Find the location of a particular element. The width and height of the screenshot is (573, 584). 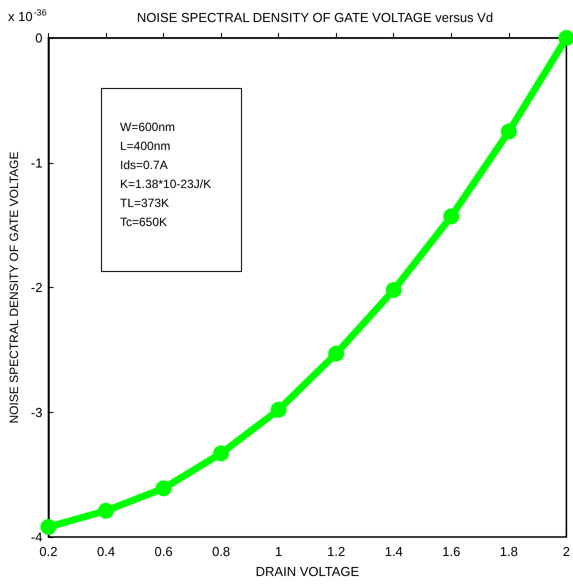

y-tick-label: 0 is located at coordinates (38, 38).